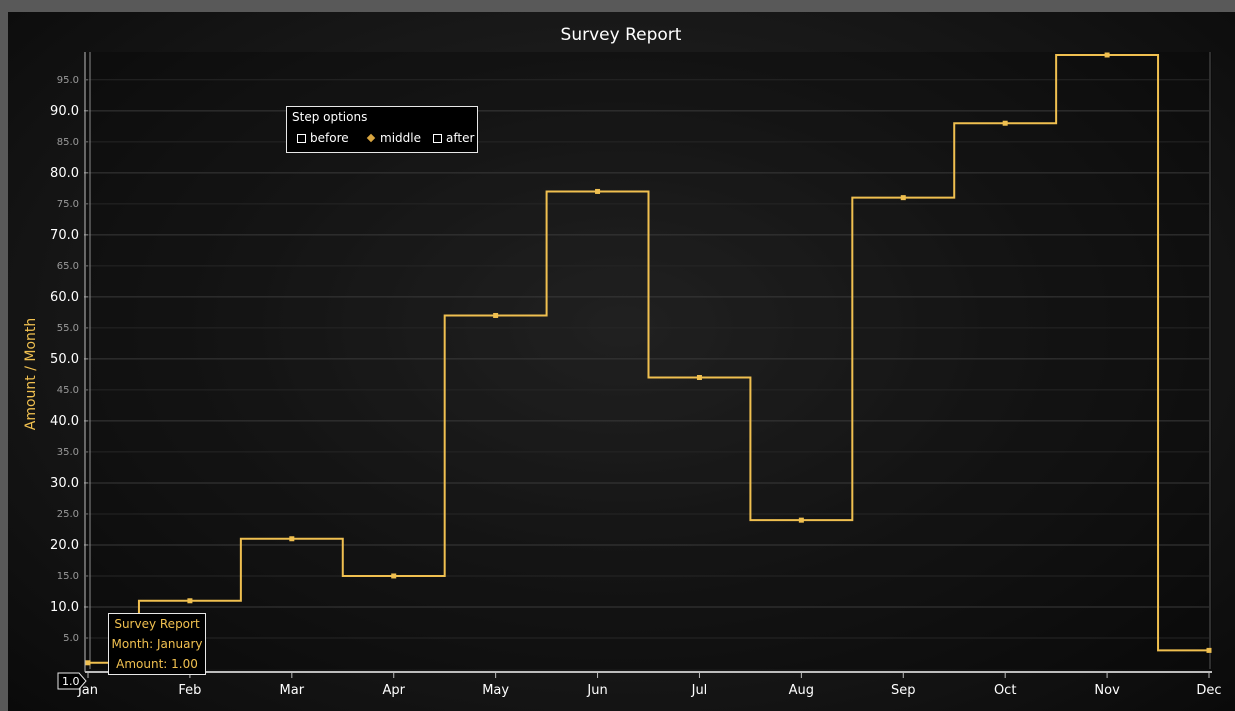  I want to click on y-tick-label: 10.0, so click(64, 607).